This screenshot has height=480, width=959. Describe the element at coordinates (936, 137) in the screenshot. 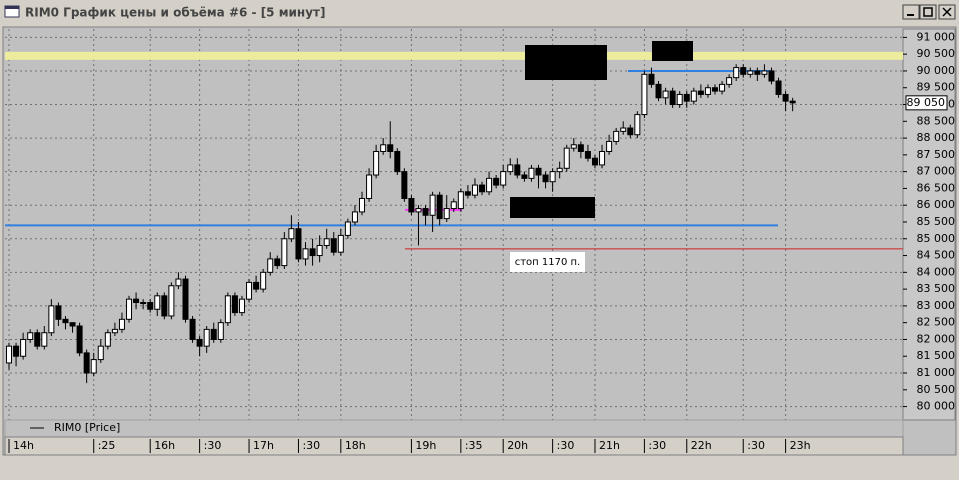

I see `y-tick-label: 88 000` at that location.